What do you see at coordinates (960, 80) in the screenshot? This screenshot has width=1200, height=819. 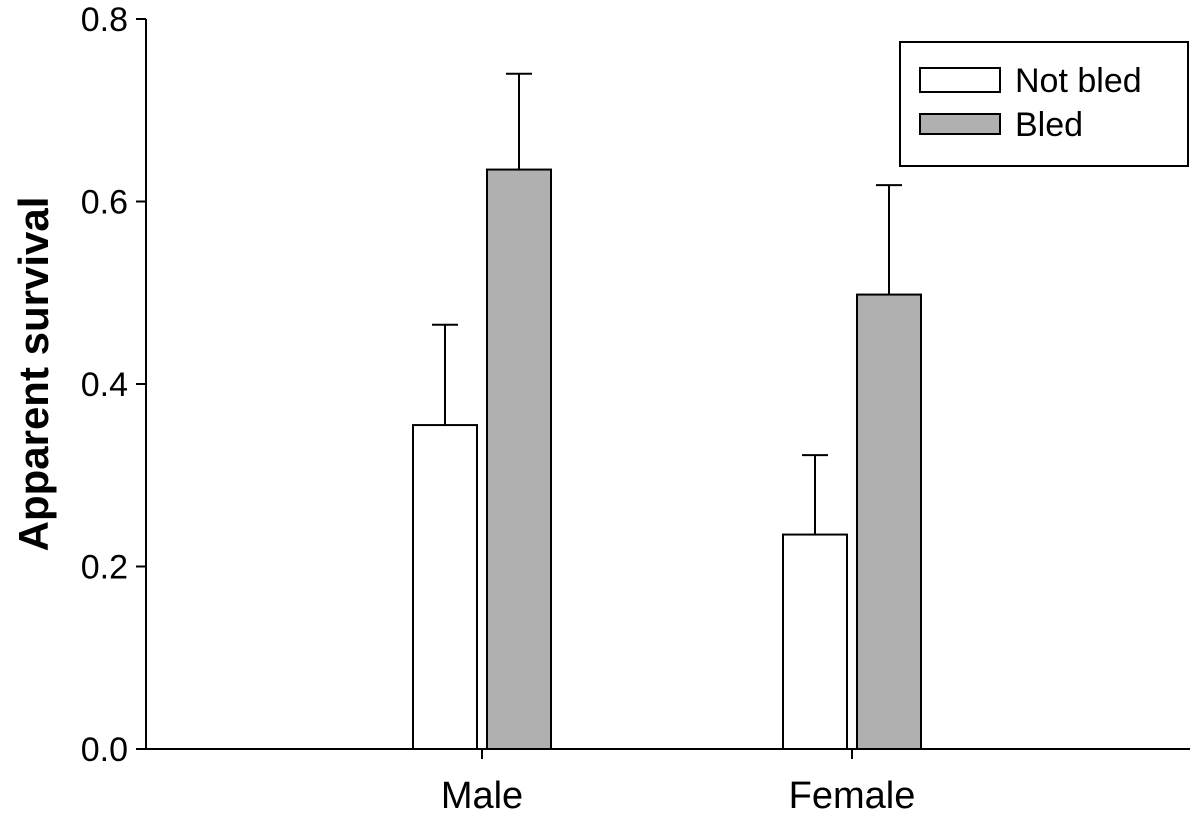 I see `legend-swatch-not-bled` at bounding box center [960, 80].